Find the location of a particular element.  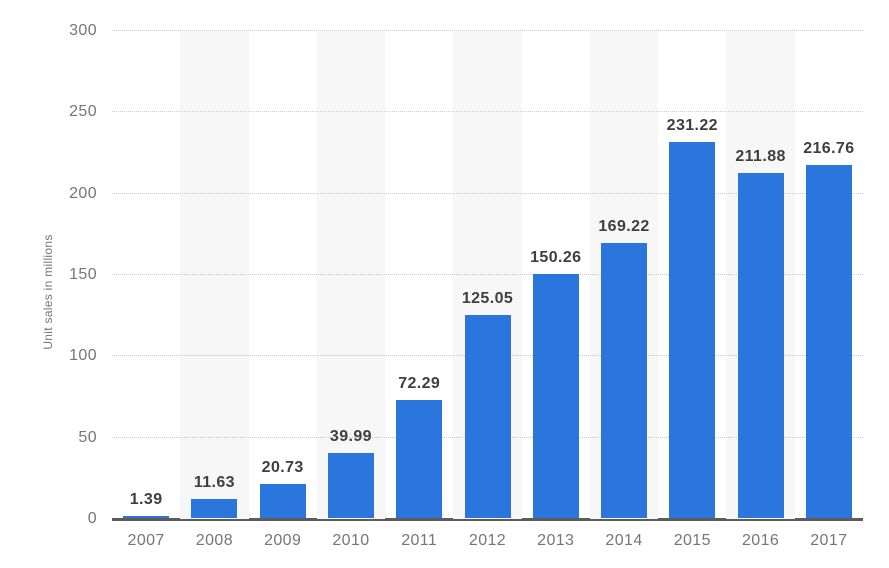

value-label-2007: 1.39 is located at coordinates (146, 499).